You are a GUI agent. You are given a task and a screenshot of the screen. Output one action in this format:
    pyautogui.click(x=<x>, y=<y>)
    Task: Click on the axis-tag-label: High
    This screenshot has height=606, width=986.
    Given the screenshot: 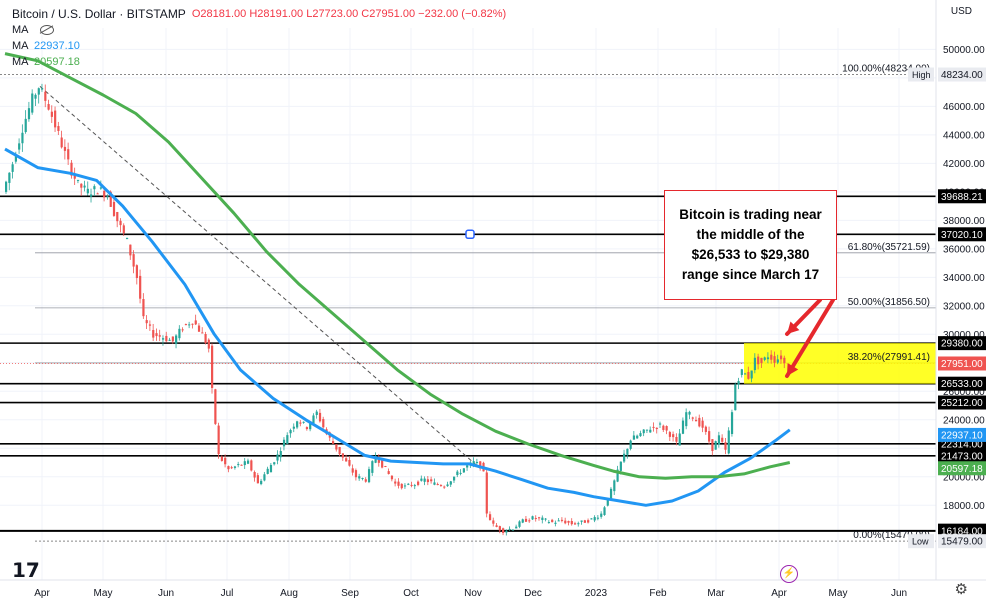 What is the action you would take?
    pyautogui.click(x=921, y=75)
    